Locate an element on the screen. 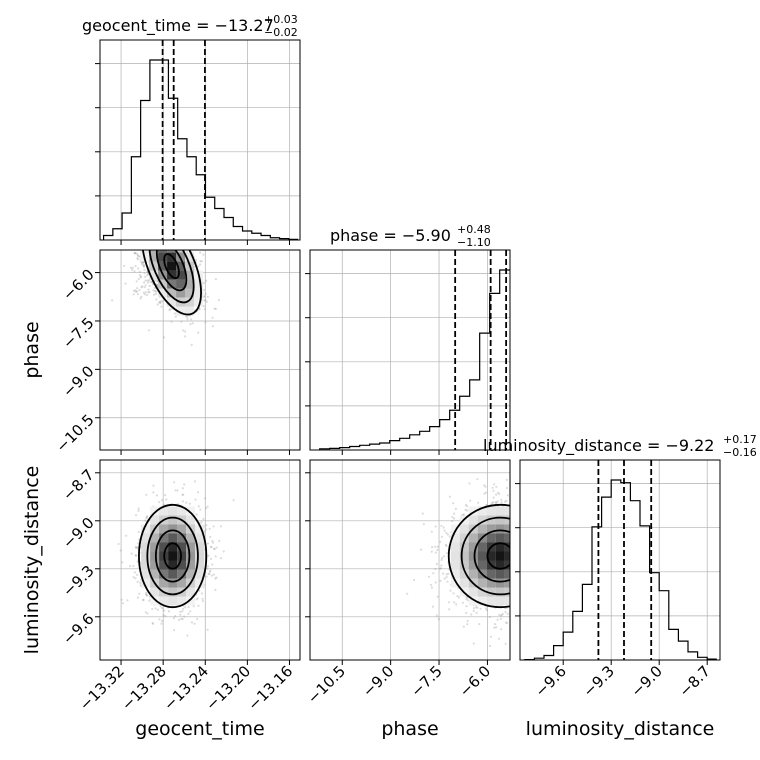 This screenshot has height=760, width=760. y-tick-label-phase-3: −10.5 is located at coordinates (74, 433).